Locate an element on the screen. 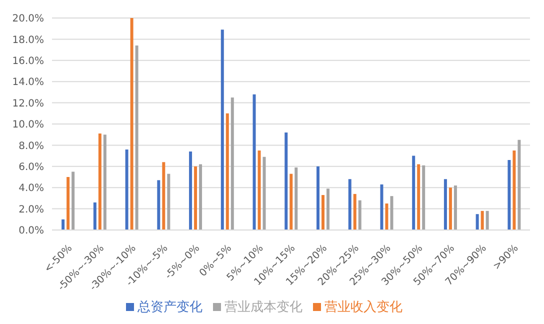  y-tick-label: 8.0% is located at coordinates (31, 146).